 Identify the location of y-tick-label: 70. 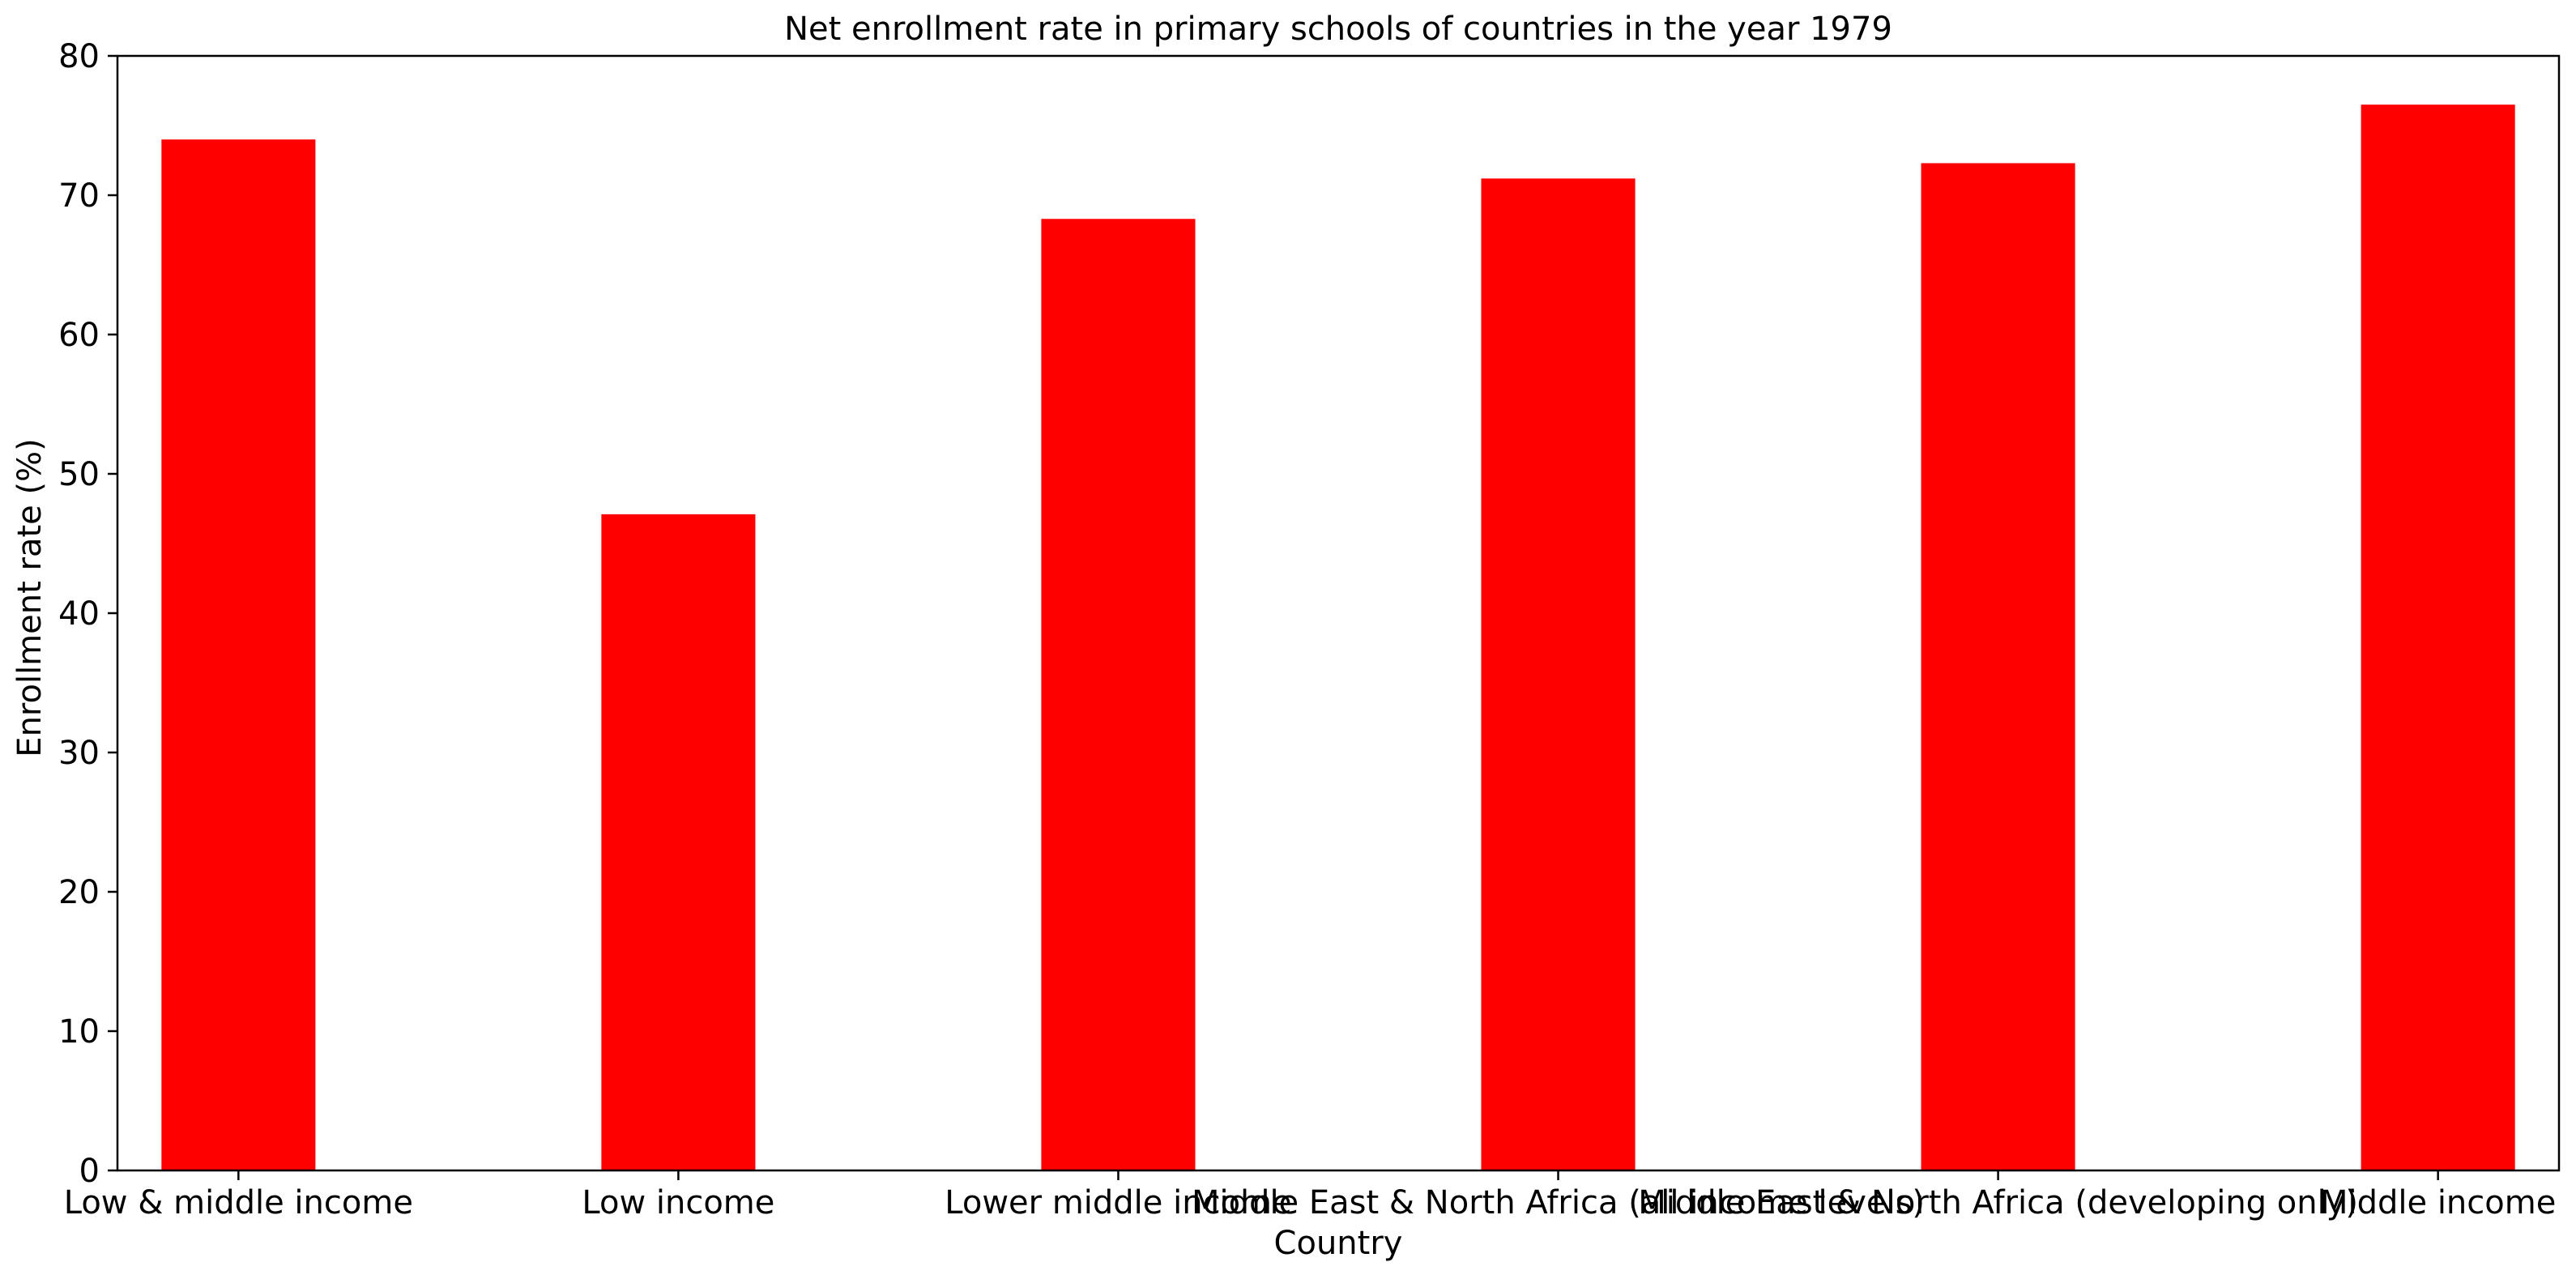
(79, 196).